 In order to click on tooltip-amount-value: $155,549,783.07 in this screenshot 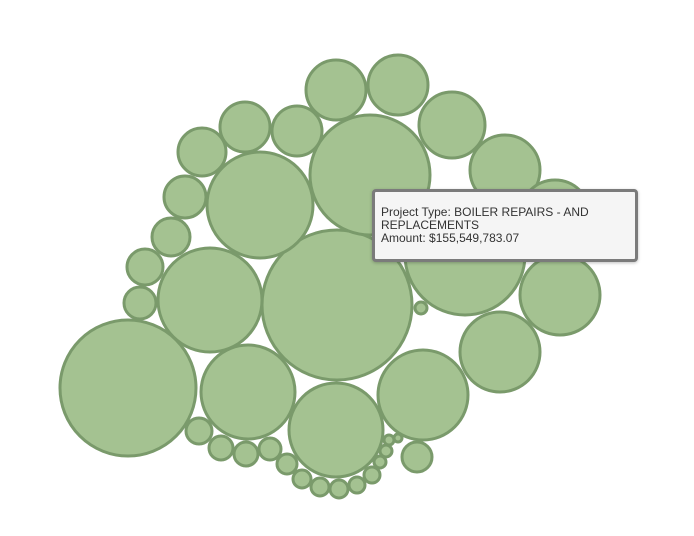, I will do `click(474, 238)`.